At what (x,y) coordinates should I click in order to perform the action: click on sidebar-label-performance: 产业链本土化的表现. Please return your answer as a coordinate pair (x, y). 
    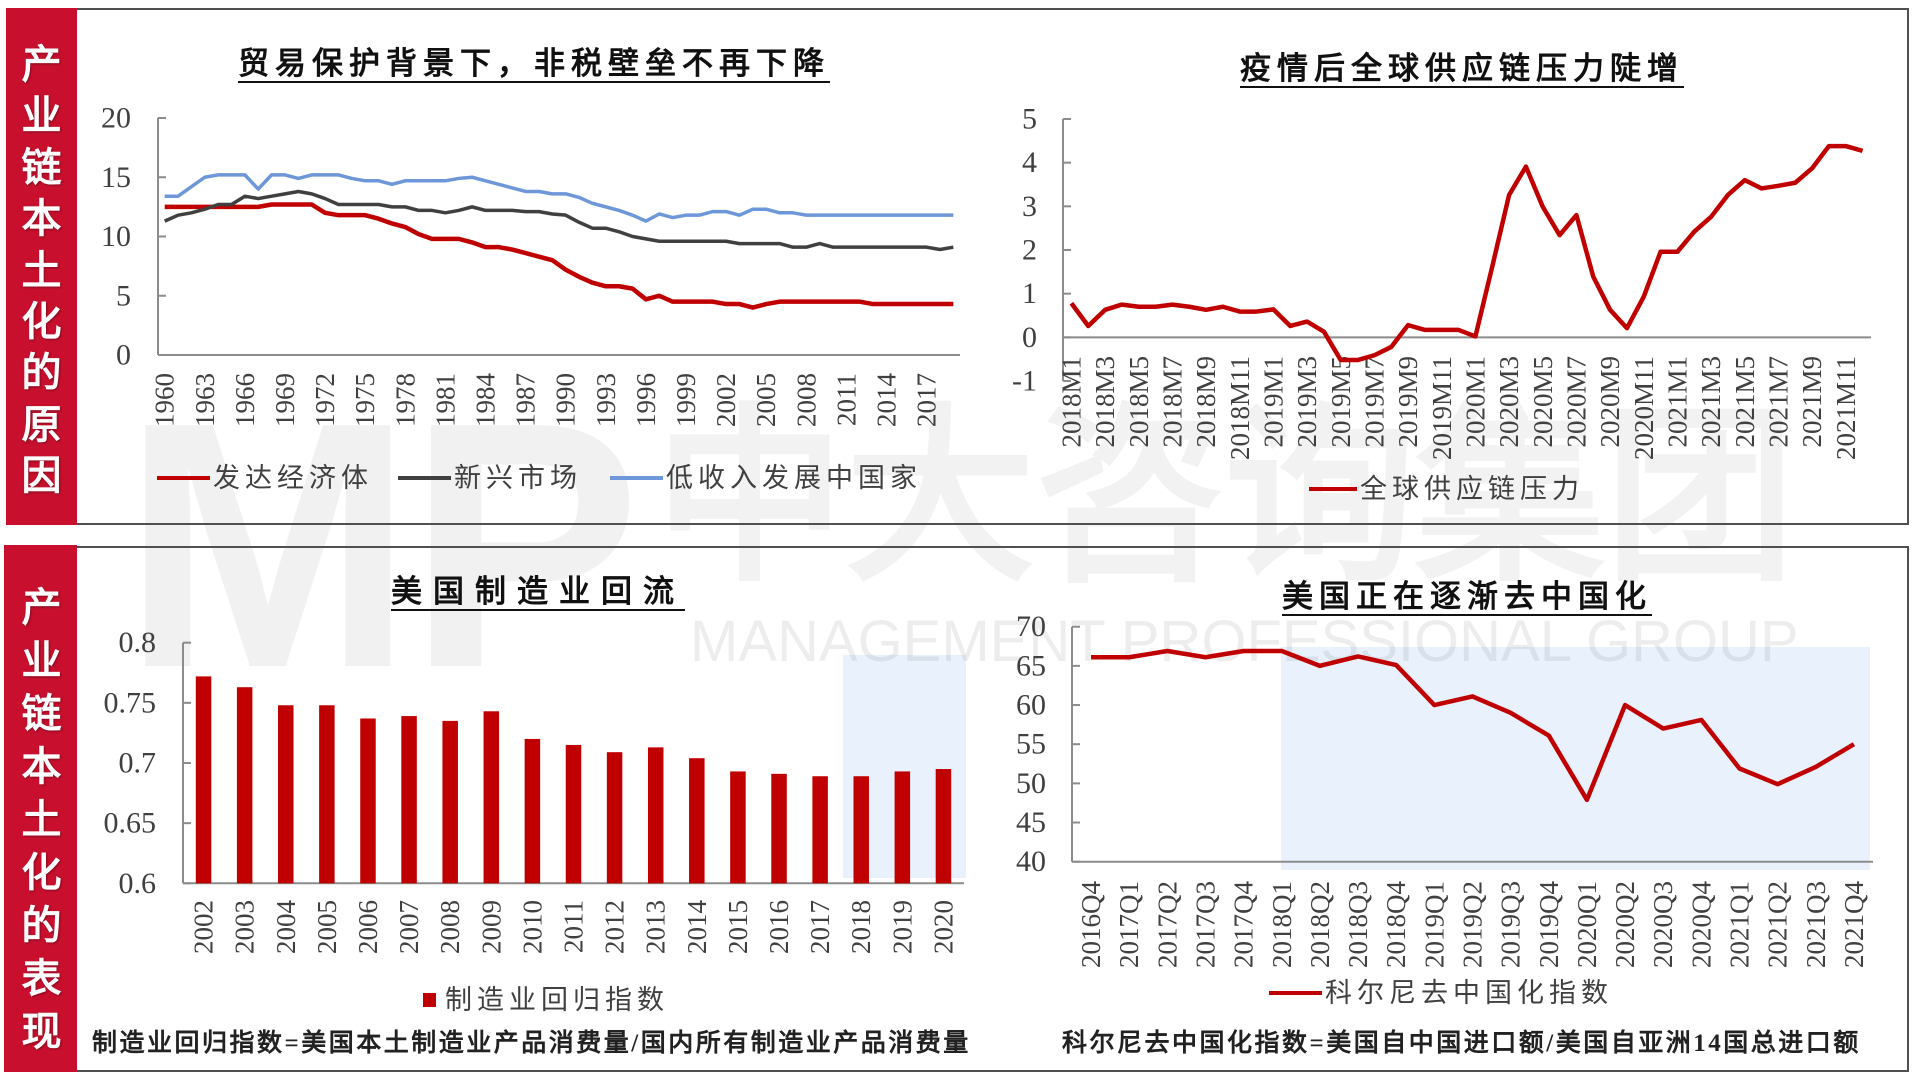
    Looking at the image, I should click on (41, 819).